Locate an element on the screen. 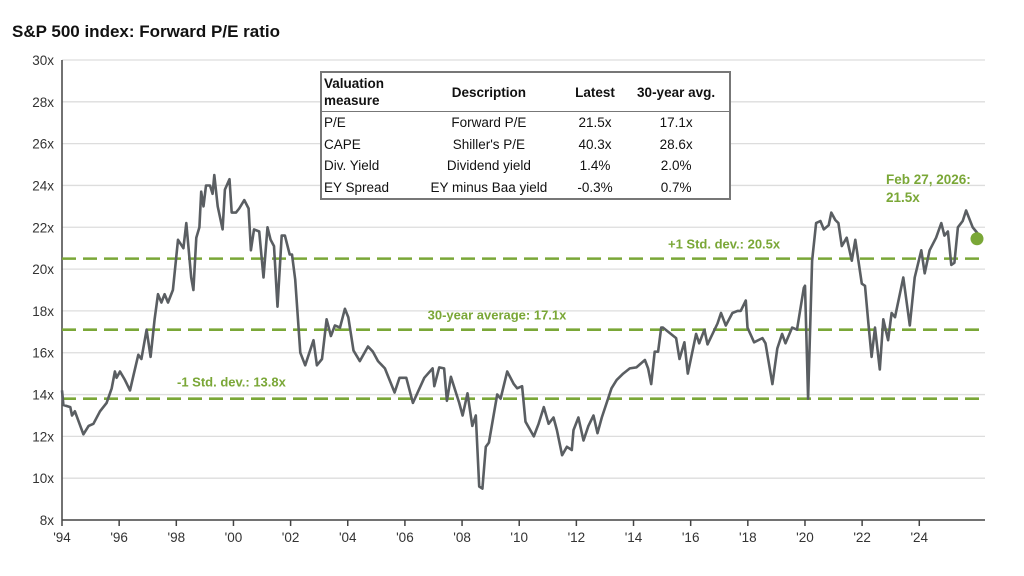 The height and width of the screenshot is (576, 1024). x-tick-label: '02 is located at coordinates (291, 537).